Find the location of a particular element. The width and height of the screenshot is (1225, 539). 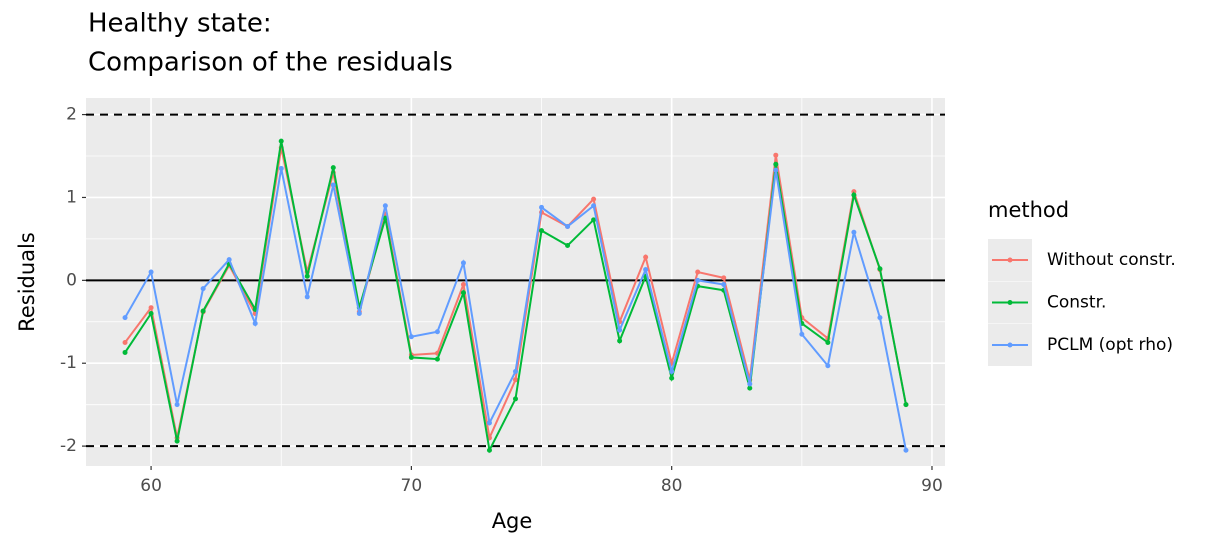

y-axis-label: Residuals is located at coordinates (27, 282).